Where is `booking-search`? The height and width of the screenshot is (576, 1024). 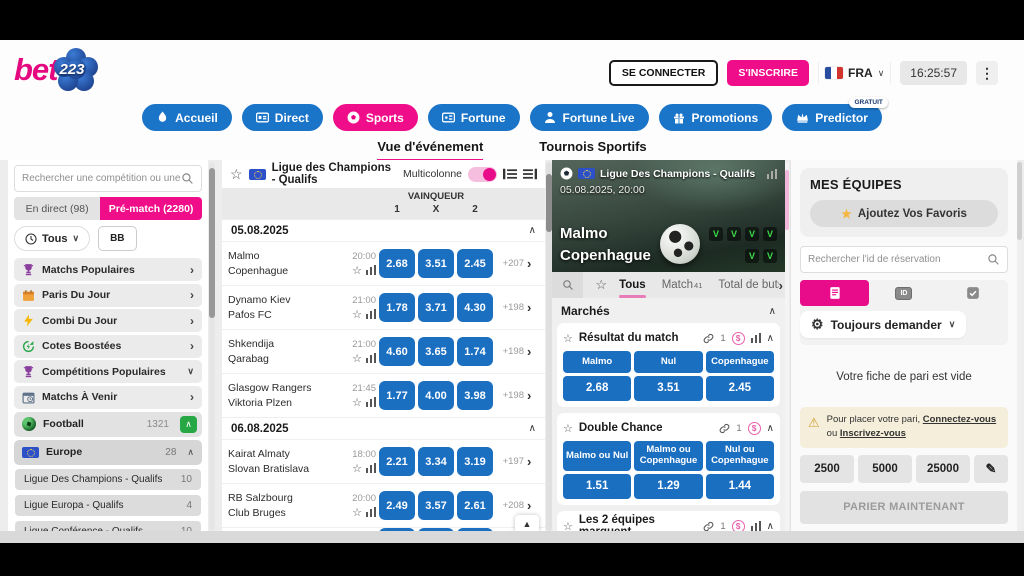
booking-search is located at coordinates (904, 259).